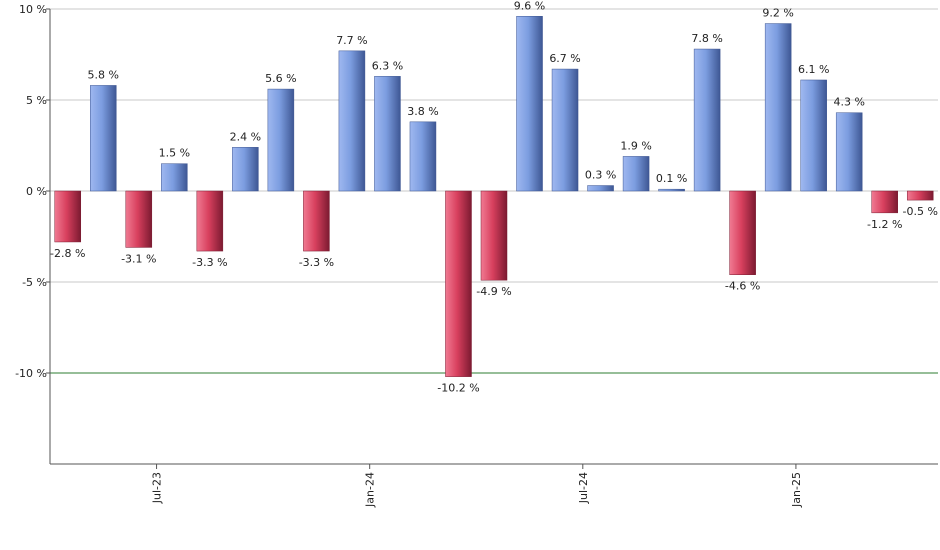  I want to click on data-label: 6.3 %, so click(387, 65).